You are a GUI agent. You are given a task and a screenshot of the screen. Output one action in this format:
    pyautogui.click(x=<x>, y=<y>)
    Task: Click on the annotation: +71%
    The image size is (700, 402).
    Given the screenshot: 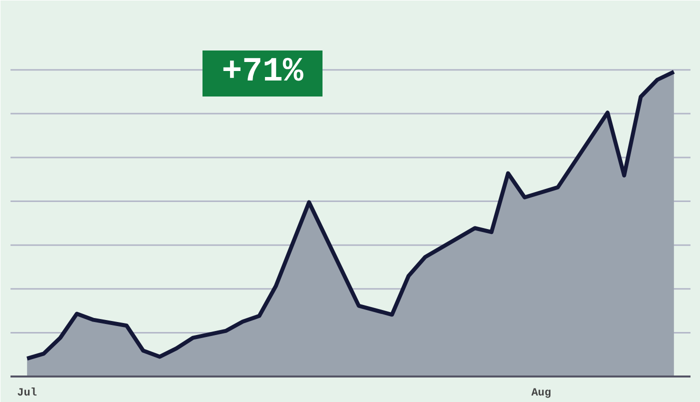 What is the action you would take?
    pyautogui.click(x=263, y=73)
    